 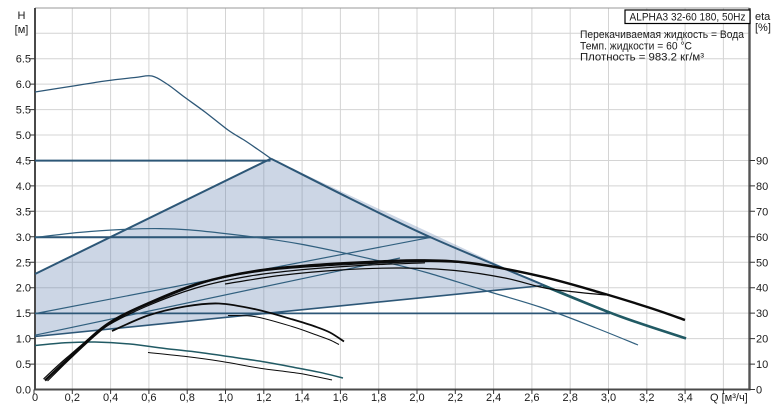 What do you see at coordinates (23, 136) in the screenshot?
I see `svg-text: 5.0` at bounding box center [23, 136].